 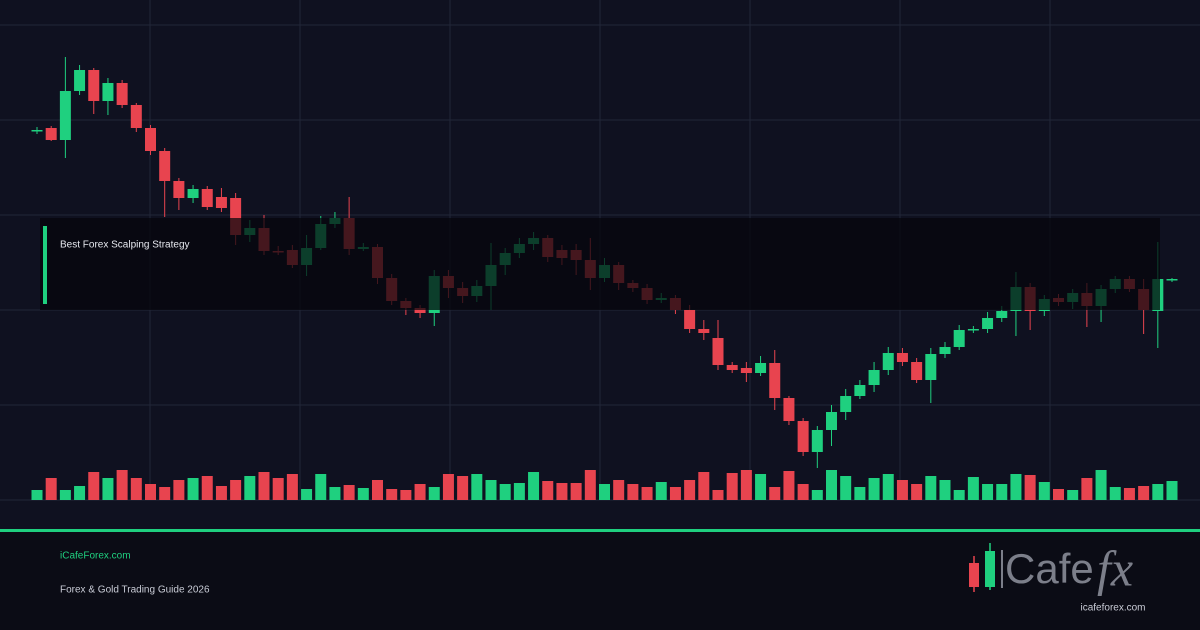 I want to click on annotation-box, so click(x=600, y=264).